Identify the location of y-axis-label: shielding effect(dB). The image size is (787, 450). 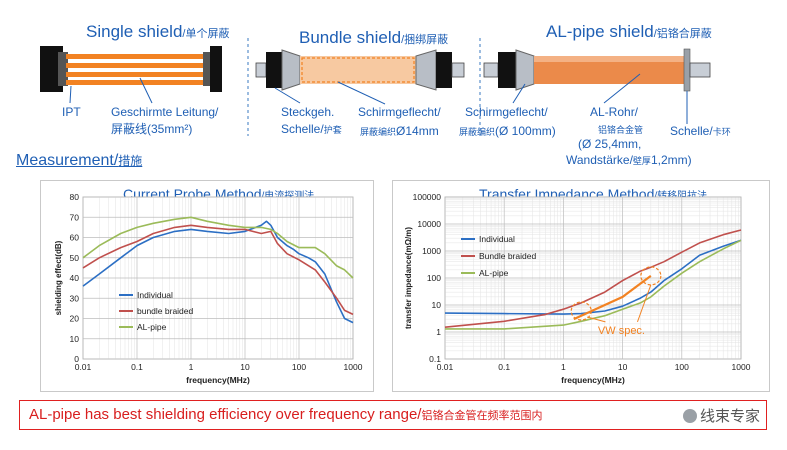
(58, 277).